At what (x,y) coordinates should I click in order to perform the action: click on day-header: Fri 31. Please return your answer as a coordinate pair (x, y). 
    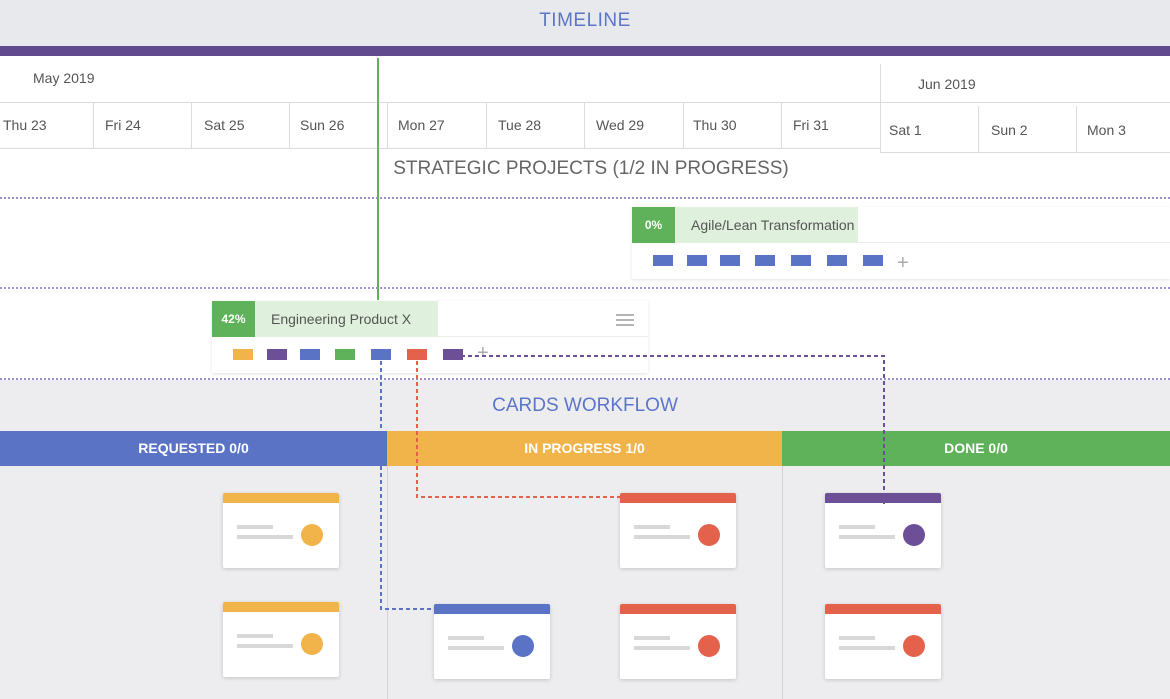
    Looking at the image, I should click on (811, 125).